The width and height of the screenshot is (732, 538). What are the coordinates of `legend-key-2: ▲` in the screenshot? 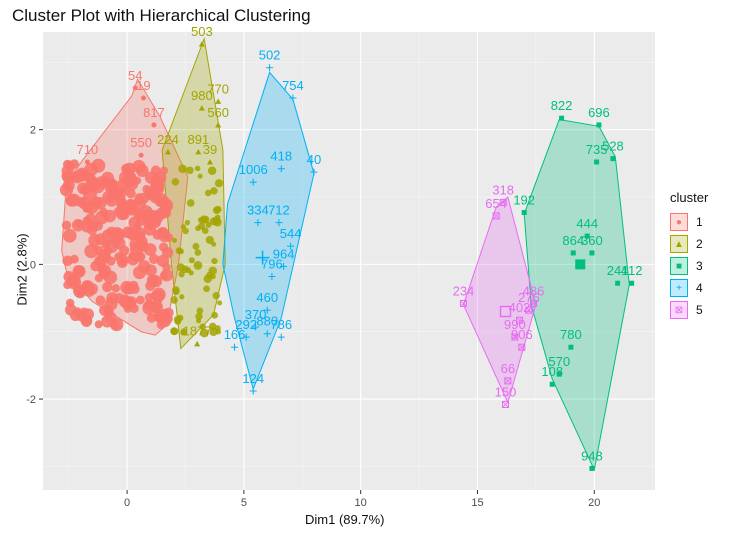 It's located at (679, 244).